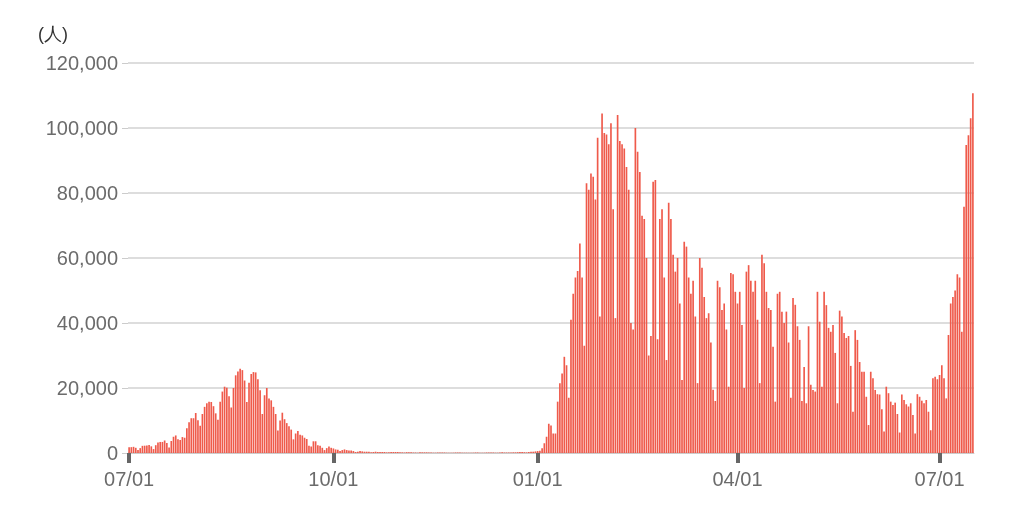 The image size is (1024, 523). I want to click on y-tick-label: 60,000, so click(87, 258).